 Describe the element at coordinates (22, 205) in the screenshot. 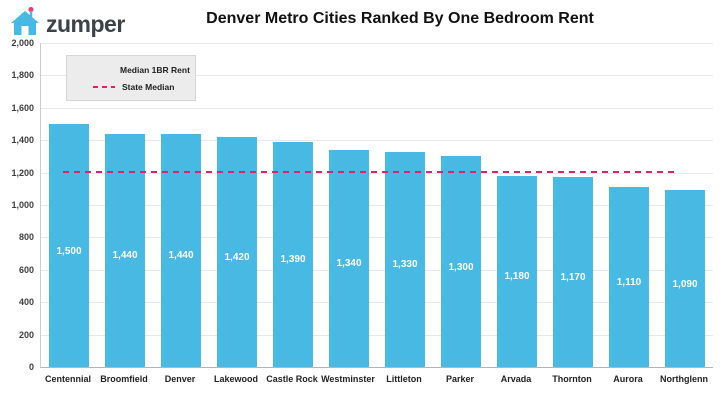

I see `y-axis-tick-label: 1,000` at that location.